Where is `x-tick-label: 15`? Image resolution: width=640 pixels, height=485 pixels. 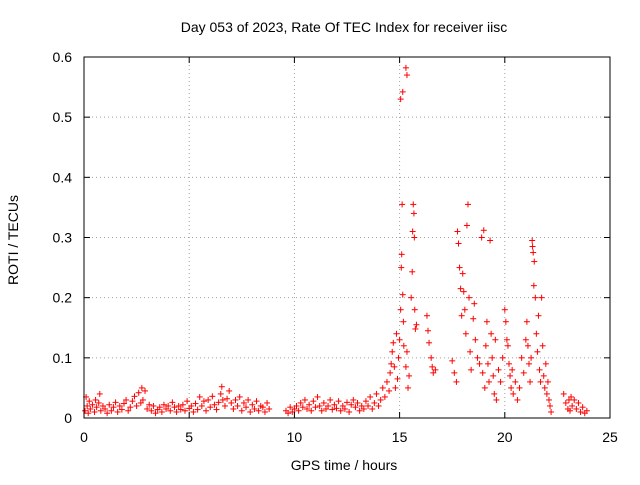 x-tick-label: 15 is located at coordinates (400, 437).